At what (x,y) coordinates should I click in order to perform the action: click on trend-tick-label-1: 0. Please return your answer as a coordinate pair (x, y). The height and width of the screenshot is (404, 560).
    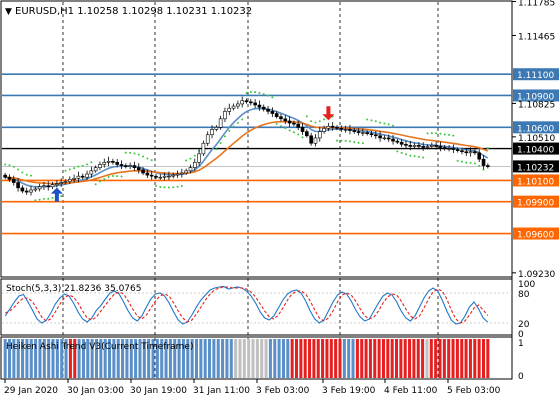
    Looking at the image, I should click on (521, 377).